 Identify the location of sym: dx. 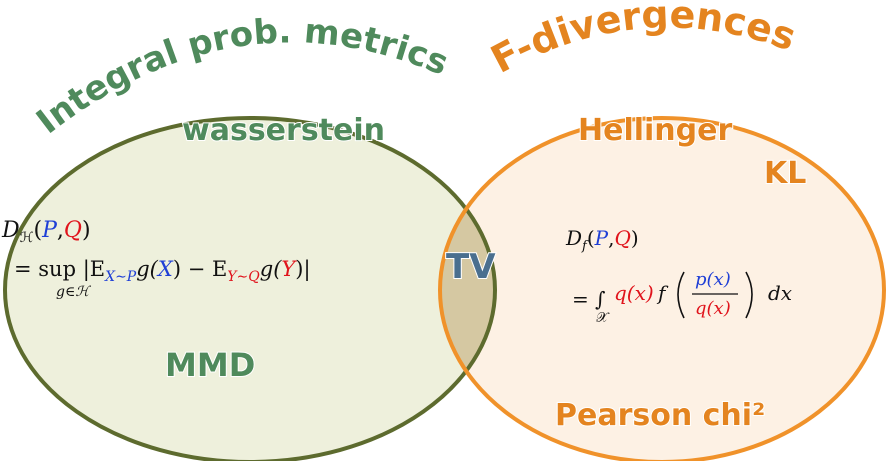
(780, 293).